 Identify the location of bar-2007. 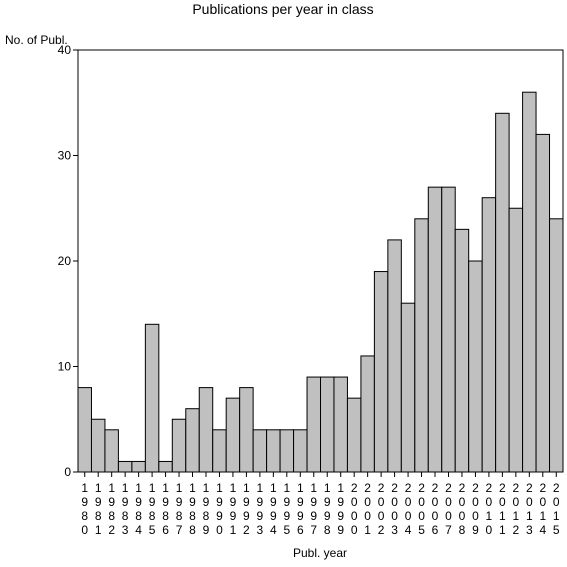
(448, 329).